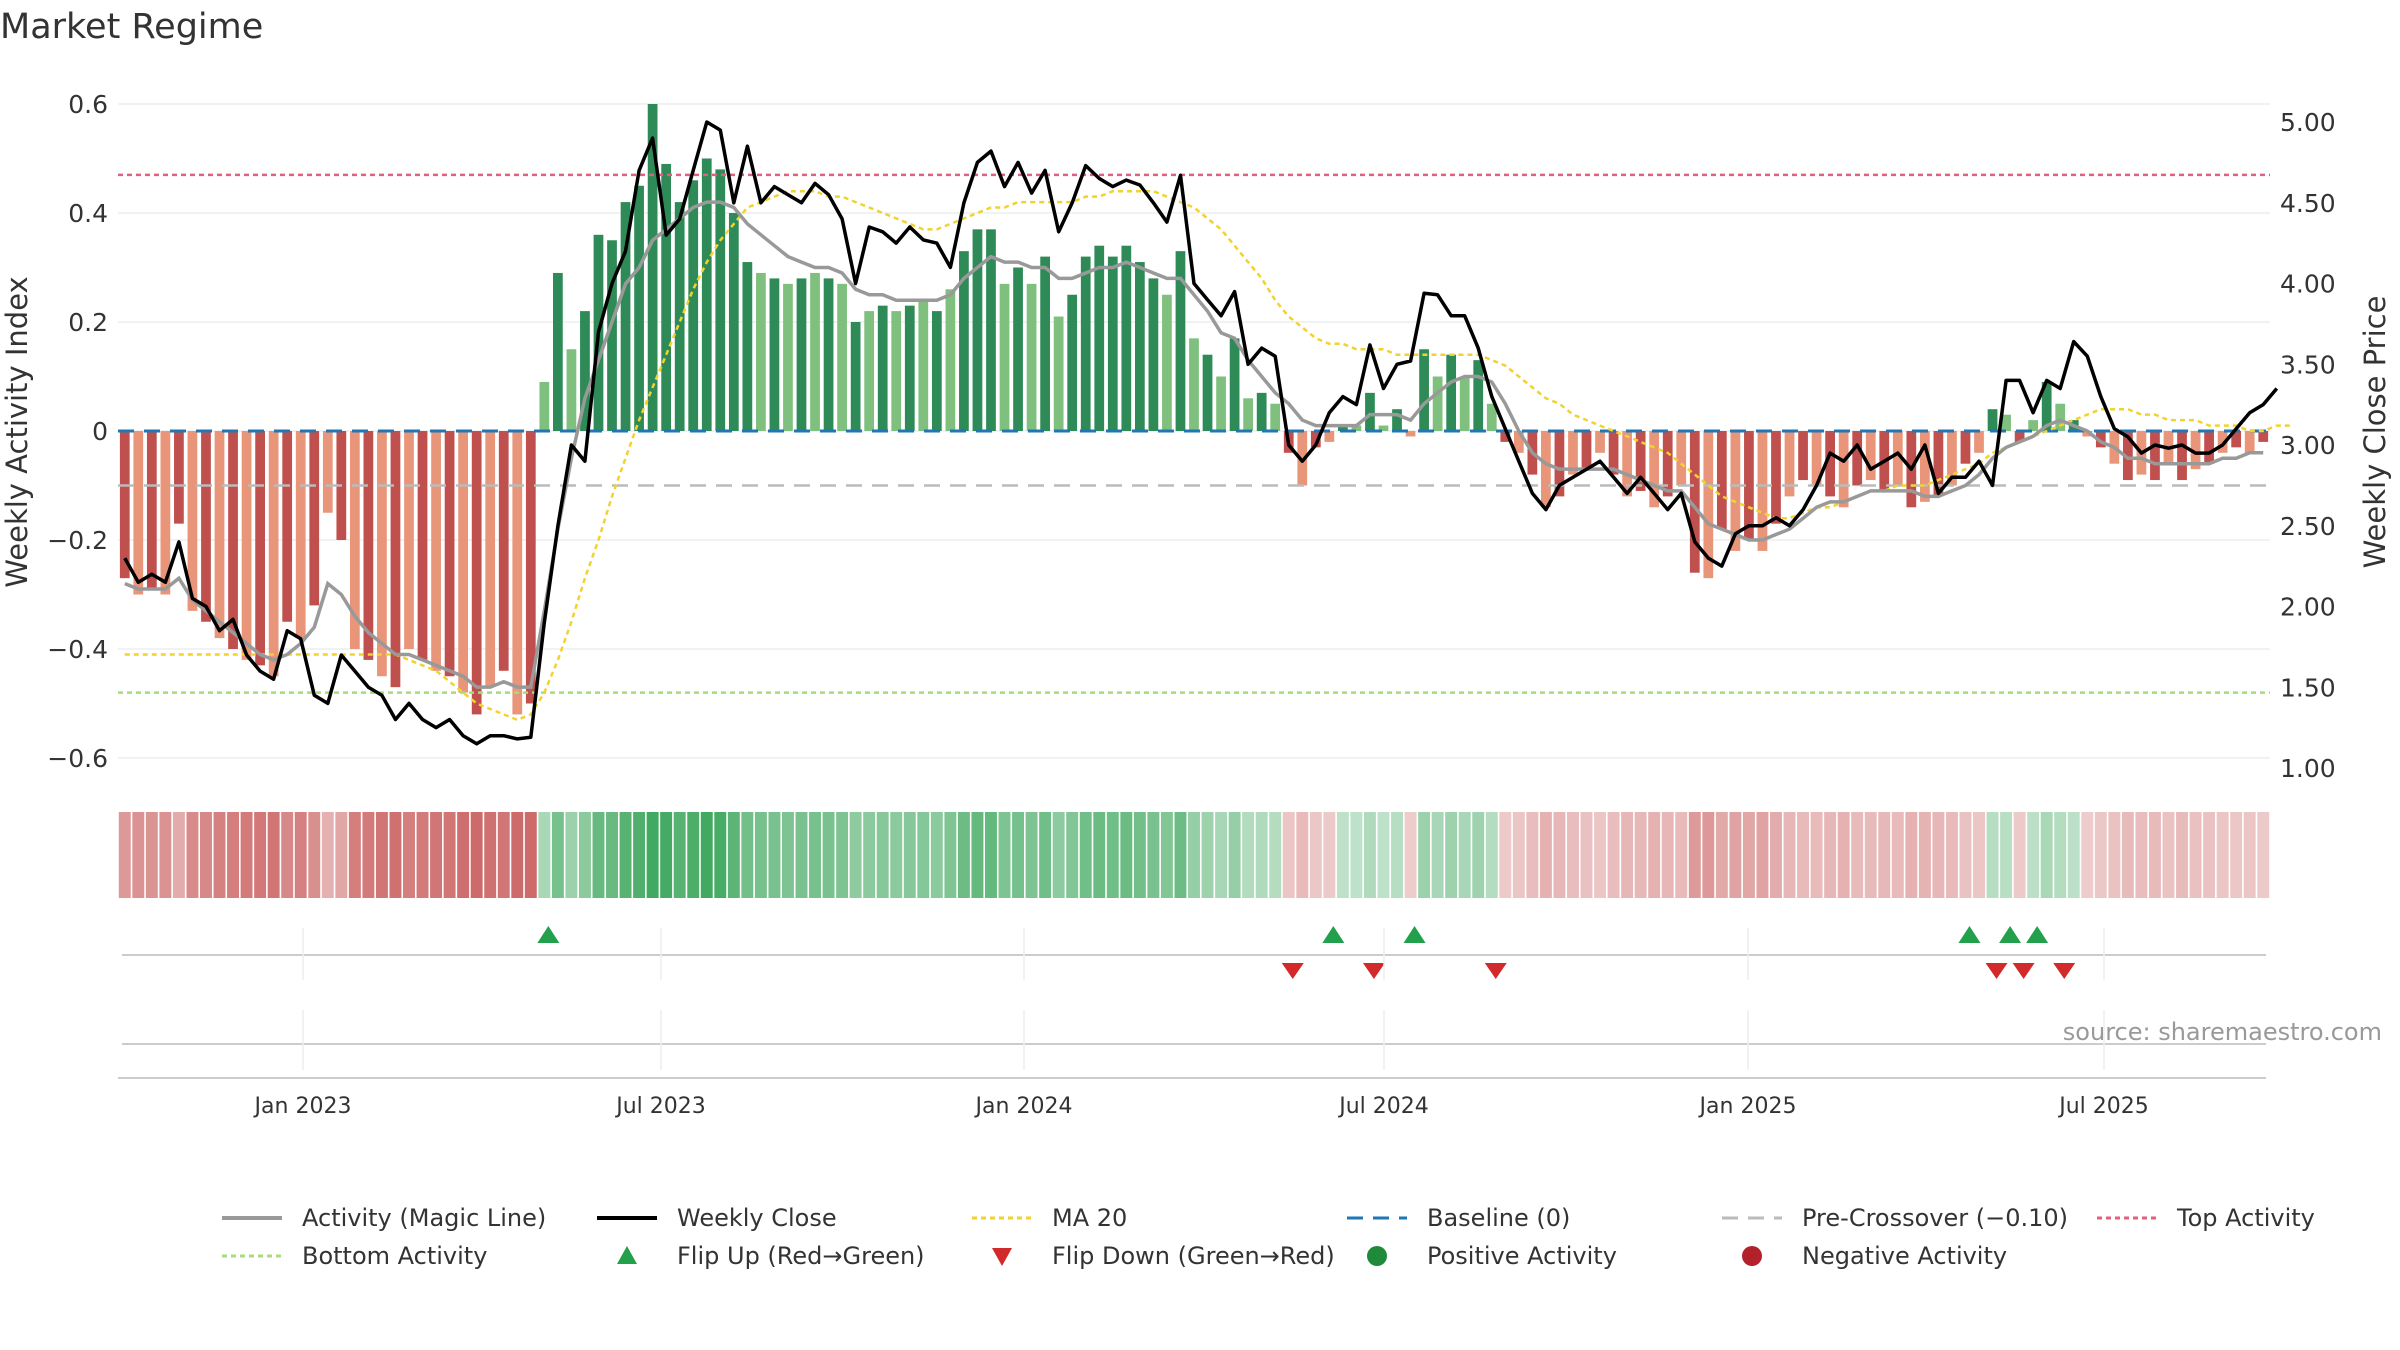  What do you see at coordinates (1863, 1256) in the screenshot?
I see `legend-item-negative-activity: Negative Activity` at bounding box center [1863, 1256].